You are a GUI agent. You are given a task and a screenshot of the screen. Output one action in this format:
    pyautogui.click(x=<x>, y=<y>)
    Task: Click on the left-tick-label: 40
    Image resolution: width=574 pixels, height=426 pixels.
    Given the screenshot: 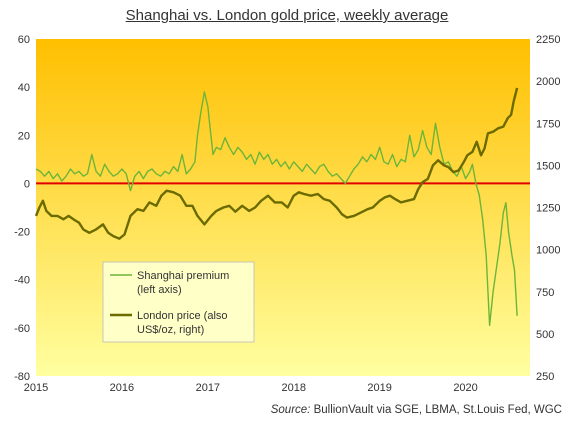 What is the action you would take?
    pyautogui.click(x=24, y=88)
    